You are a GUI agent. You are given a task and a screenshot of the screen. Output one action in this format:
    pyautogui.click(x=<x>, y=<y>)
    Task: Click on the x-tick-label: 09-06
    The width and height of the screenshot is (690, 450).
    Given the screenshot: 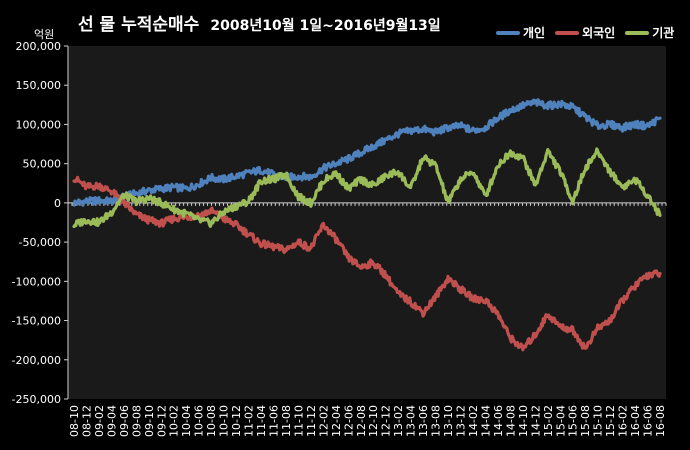 What is the action you would take?
    pyautogui.click(x=124, y=421)
    